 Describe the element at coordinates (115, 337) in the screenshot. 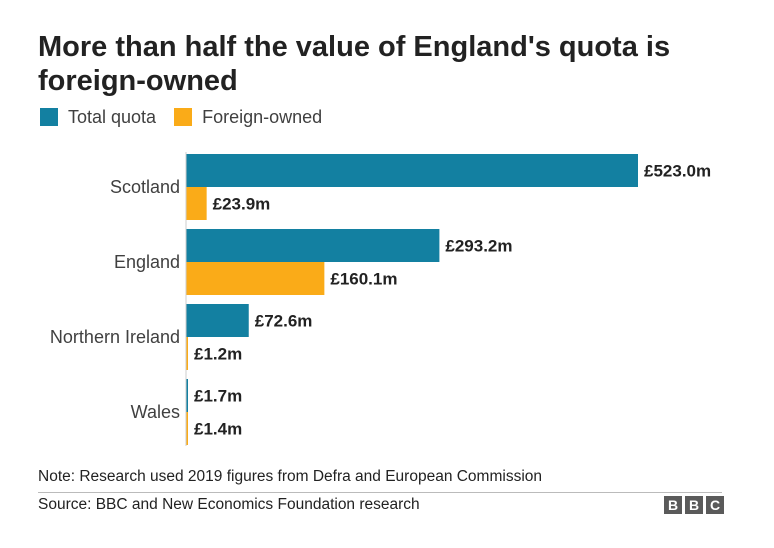

I see `category-label-northern-ireland: Northern Ireland` at that location.